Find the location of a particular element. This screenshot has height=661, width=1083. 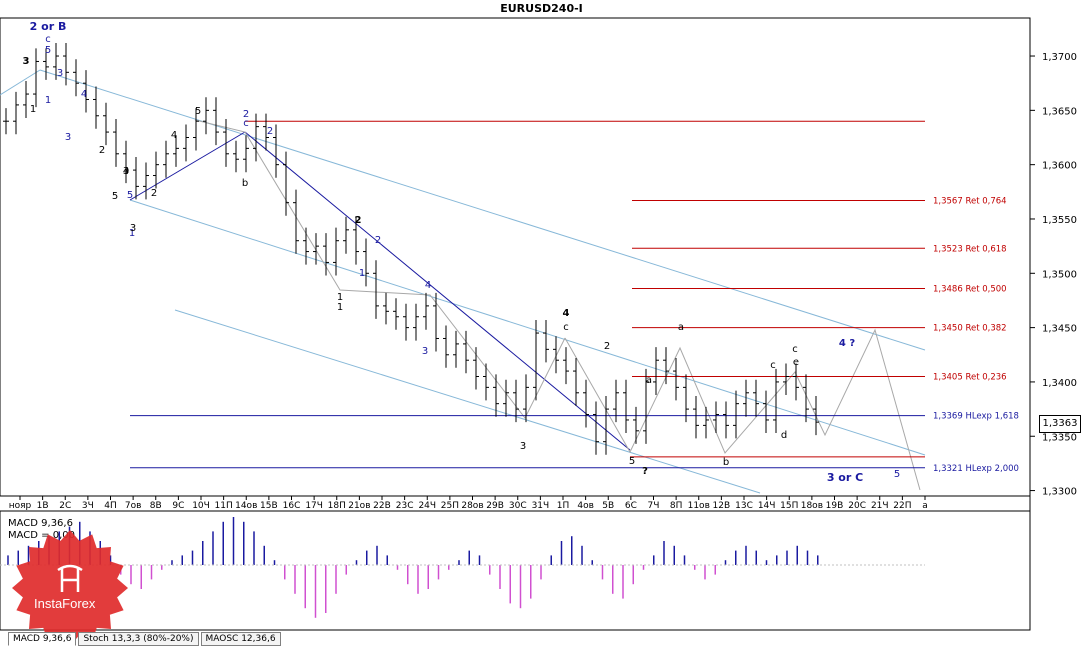

wave-label-blue: 4 is located at coordinates (84, 94).